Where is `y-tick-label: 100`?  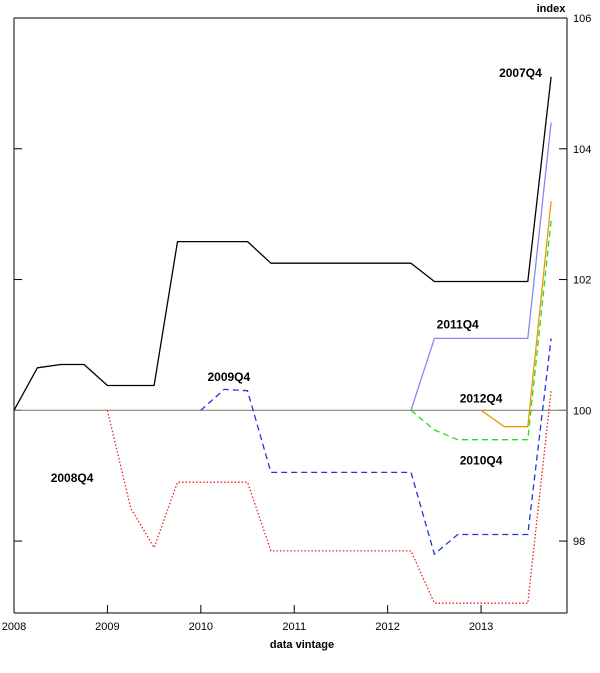
y-tick-label: 100 is located at coordinates (582, 411).